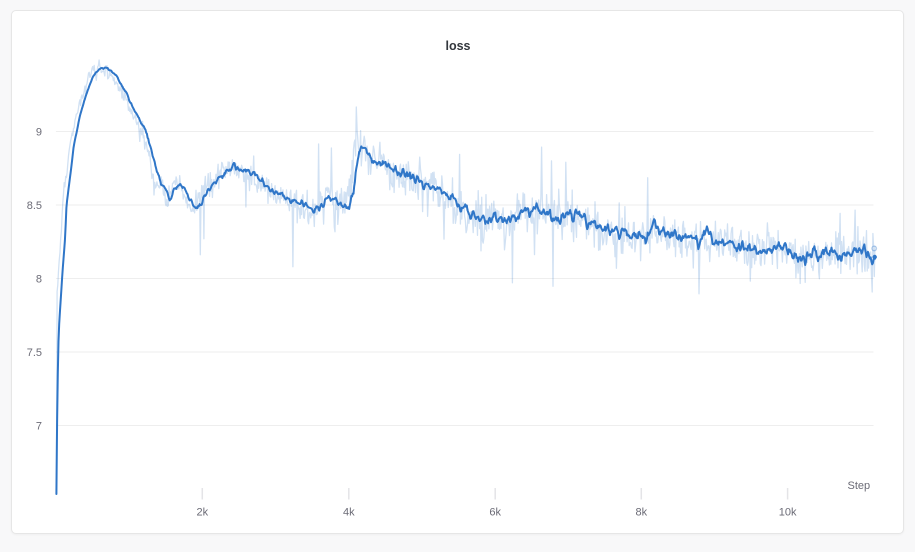 This screenshot has height=552, width=915. I want to click on svg-text: 2k, so click(202, 513).